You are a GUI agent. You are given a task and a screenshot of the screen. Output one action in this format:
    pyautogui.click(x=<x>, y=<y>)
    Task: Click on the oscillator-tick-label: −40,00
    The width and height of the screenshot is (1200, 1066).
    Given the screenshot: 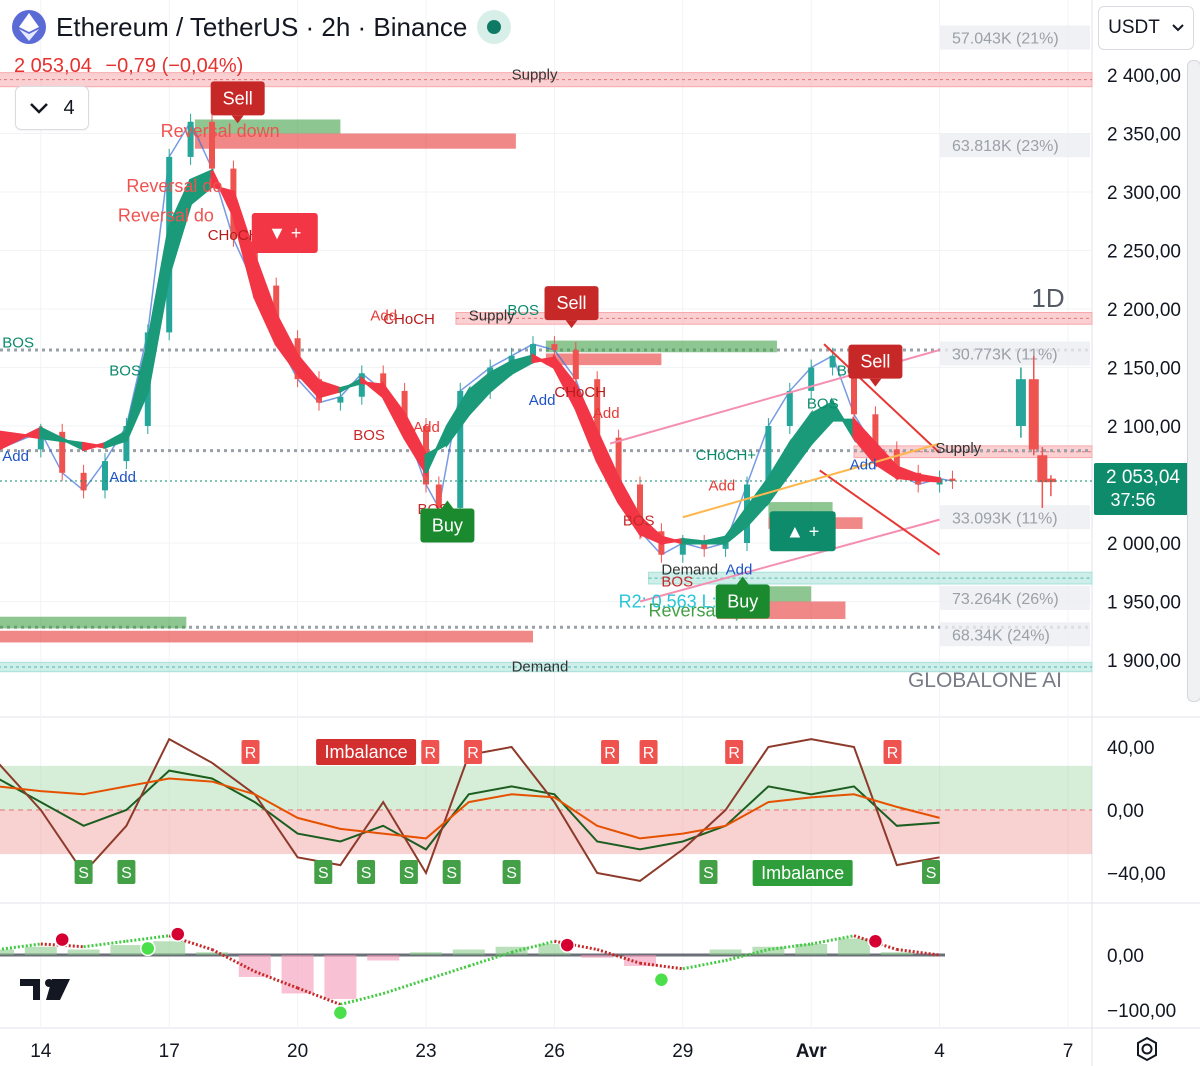 What is the action you would take?
    pyautogui.click(x=1136, y=874)
    